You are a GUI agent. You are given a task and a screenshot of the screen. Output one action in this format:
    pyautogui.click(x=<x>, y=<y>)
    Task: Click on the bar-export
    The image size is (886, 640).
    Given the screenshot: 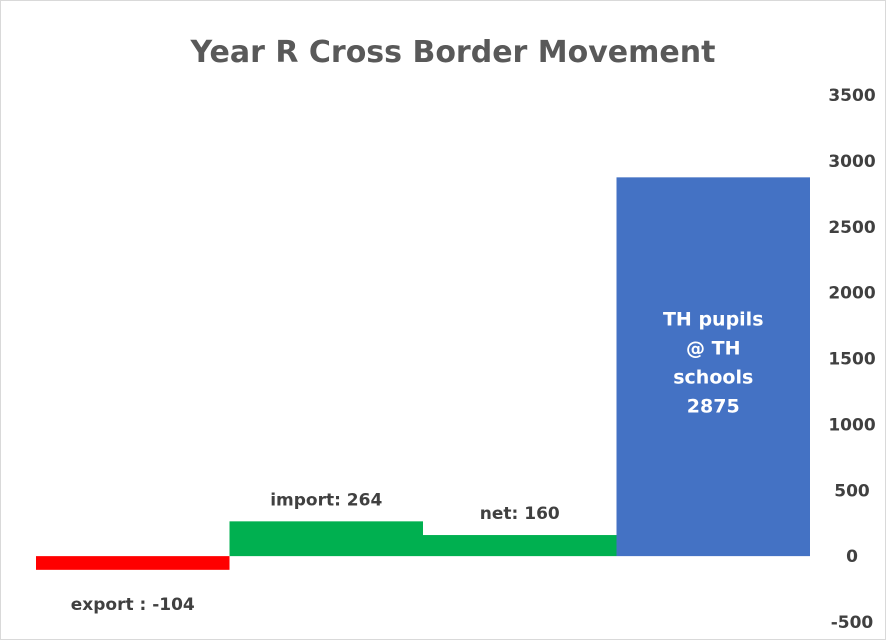 What is the action you would take?
    pyautogui.click(x=133, y=563)
    